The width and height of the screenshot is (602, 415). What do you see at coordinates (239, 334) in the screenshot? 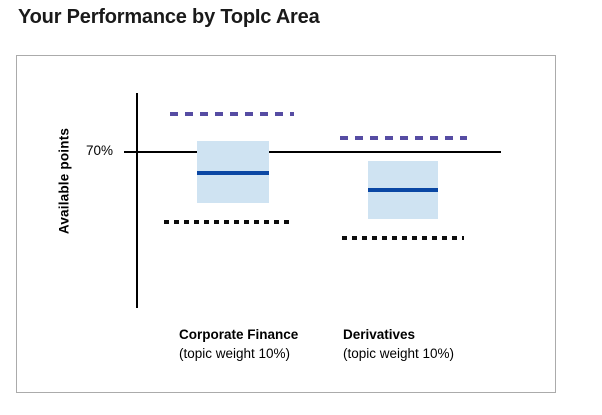
I see `topic-name: Corporate Finance` at bounding box center [239, 334].